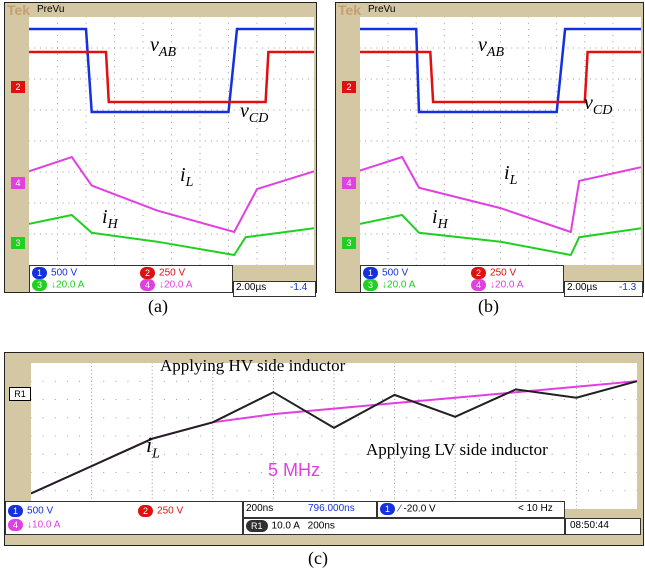 This screenshot has height=574, width=645. Describe the element at coordinates (51, 9) in the screenshot. I see `mode-label: PreVu` at that location.